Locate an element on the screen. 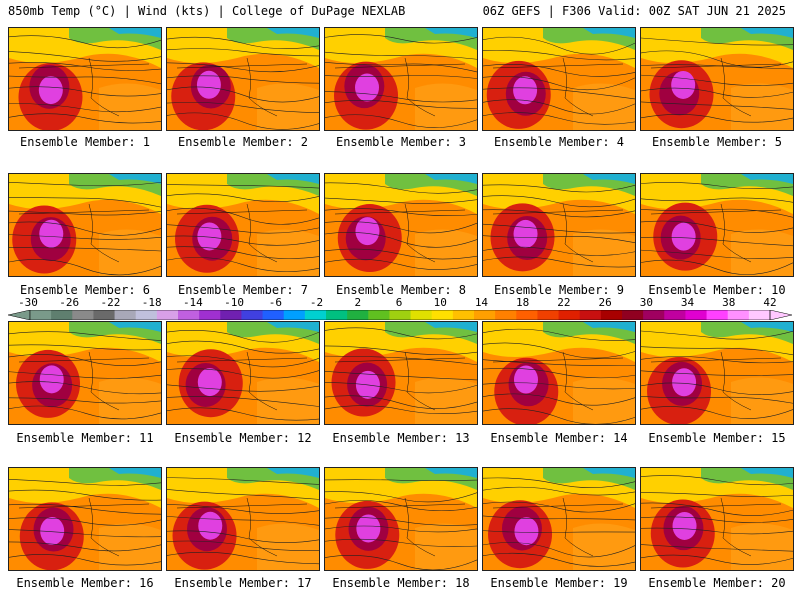 This screenshot has height=600, width=800. colorbar-tick-label: -14 is located at coordinates (192, 302).